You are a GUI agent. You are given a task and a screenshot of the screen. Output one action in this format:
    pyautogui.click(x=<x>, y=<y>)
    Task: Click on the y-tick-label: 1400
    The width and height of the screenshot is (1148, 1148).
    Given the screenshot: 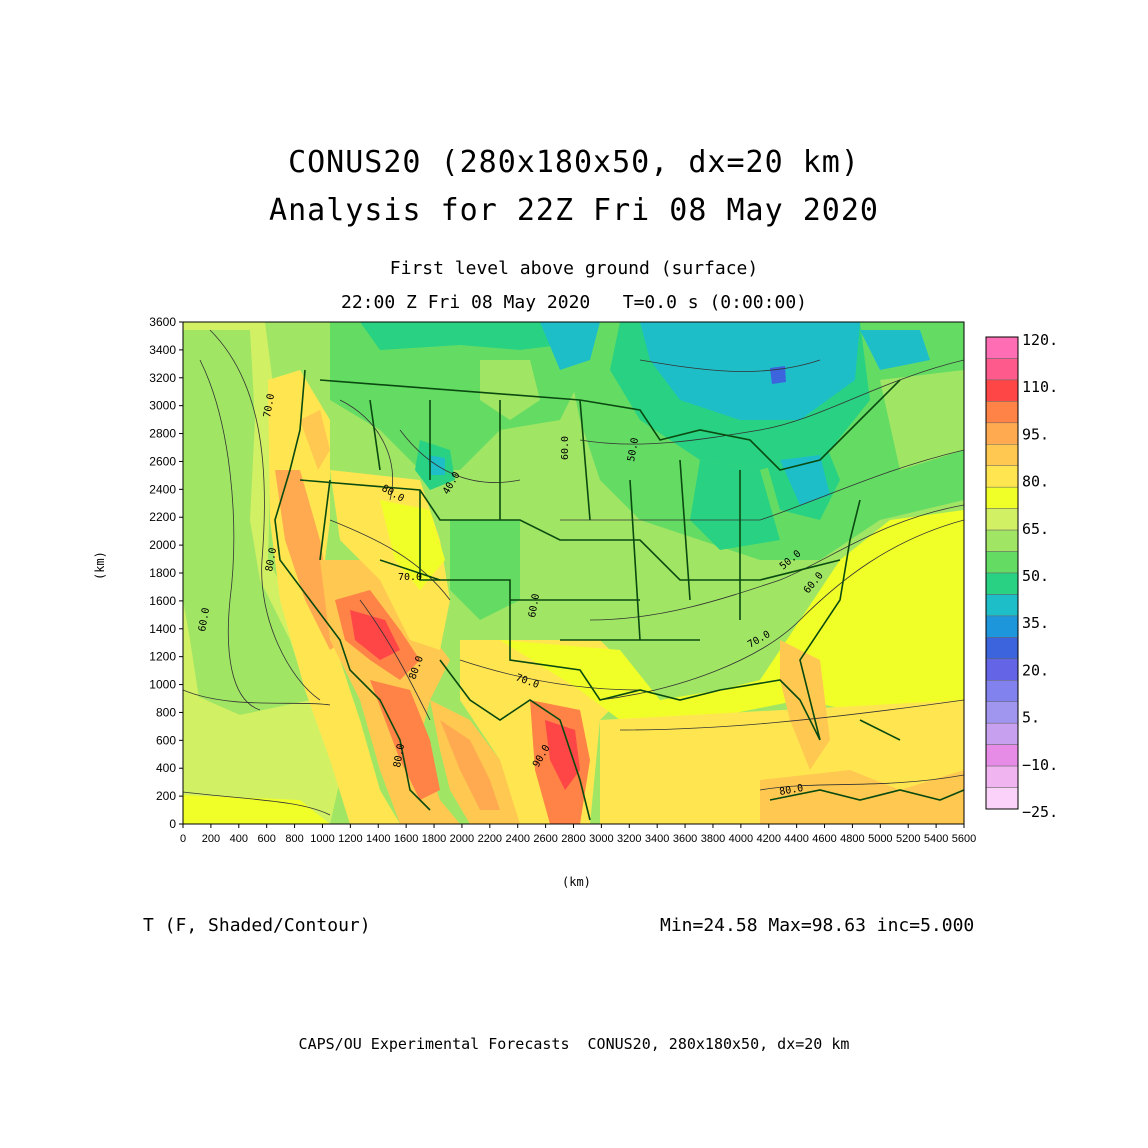 What is the action you would take?
    pyautogui.click(x=162, y=629)
    